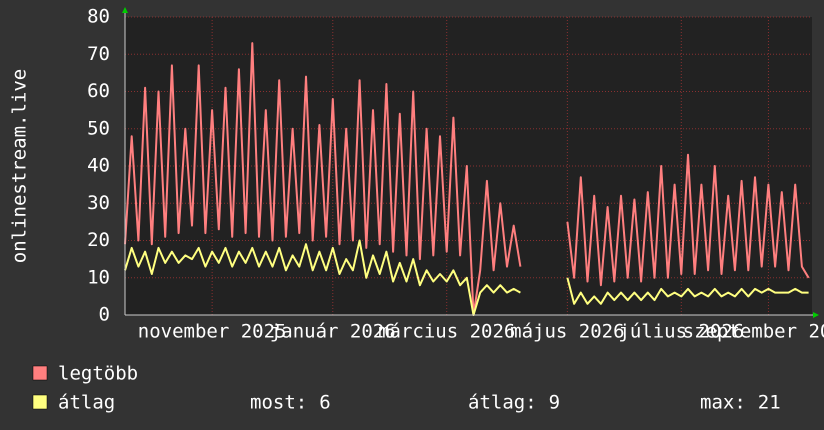 Image resolution: width=824 pixels, height=430 pixels. What do you see at coordinates (446, 332) in the screenshot?
I see `x-tick-label: március 2026` at bounding box center [446, 332].